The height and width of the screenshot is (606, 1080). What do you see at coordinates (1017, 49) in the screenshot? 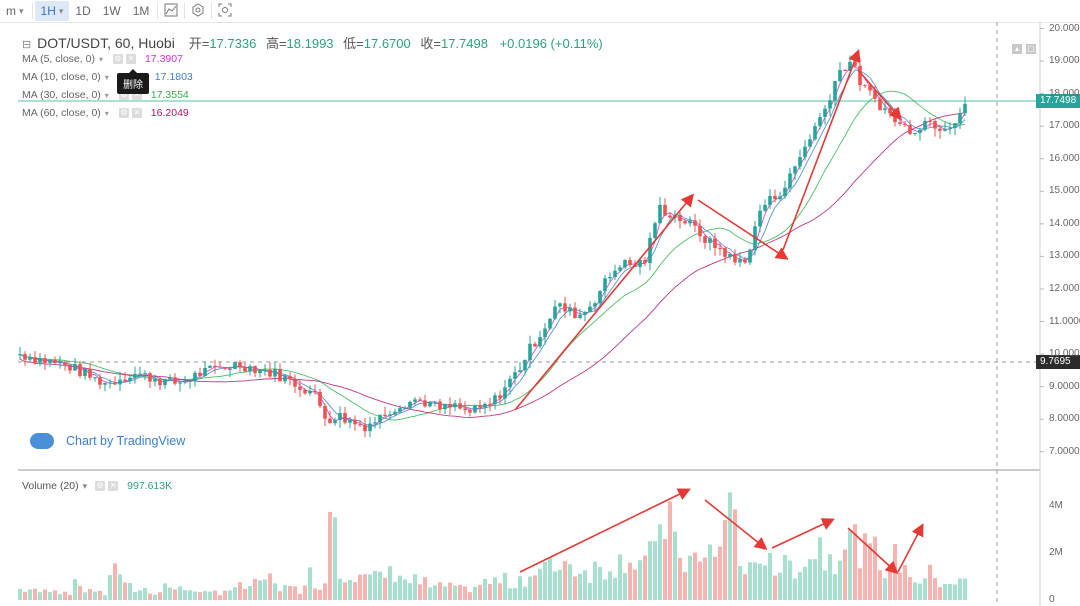
I see `pane-up-icon: ▴` at bounding box center [1017, 49].